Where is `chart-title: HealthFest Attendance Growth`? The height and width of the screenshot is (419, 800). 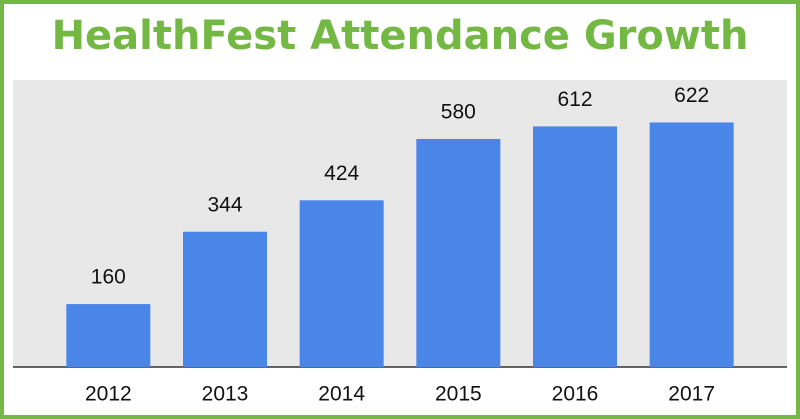
chart-title: HealthFest Attendance Growth is located at coordinates (400, 36).